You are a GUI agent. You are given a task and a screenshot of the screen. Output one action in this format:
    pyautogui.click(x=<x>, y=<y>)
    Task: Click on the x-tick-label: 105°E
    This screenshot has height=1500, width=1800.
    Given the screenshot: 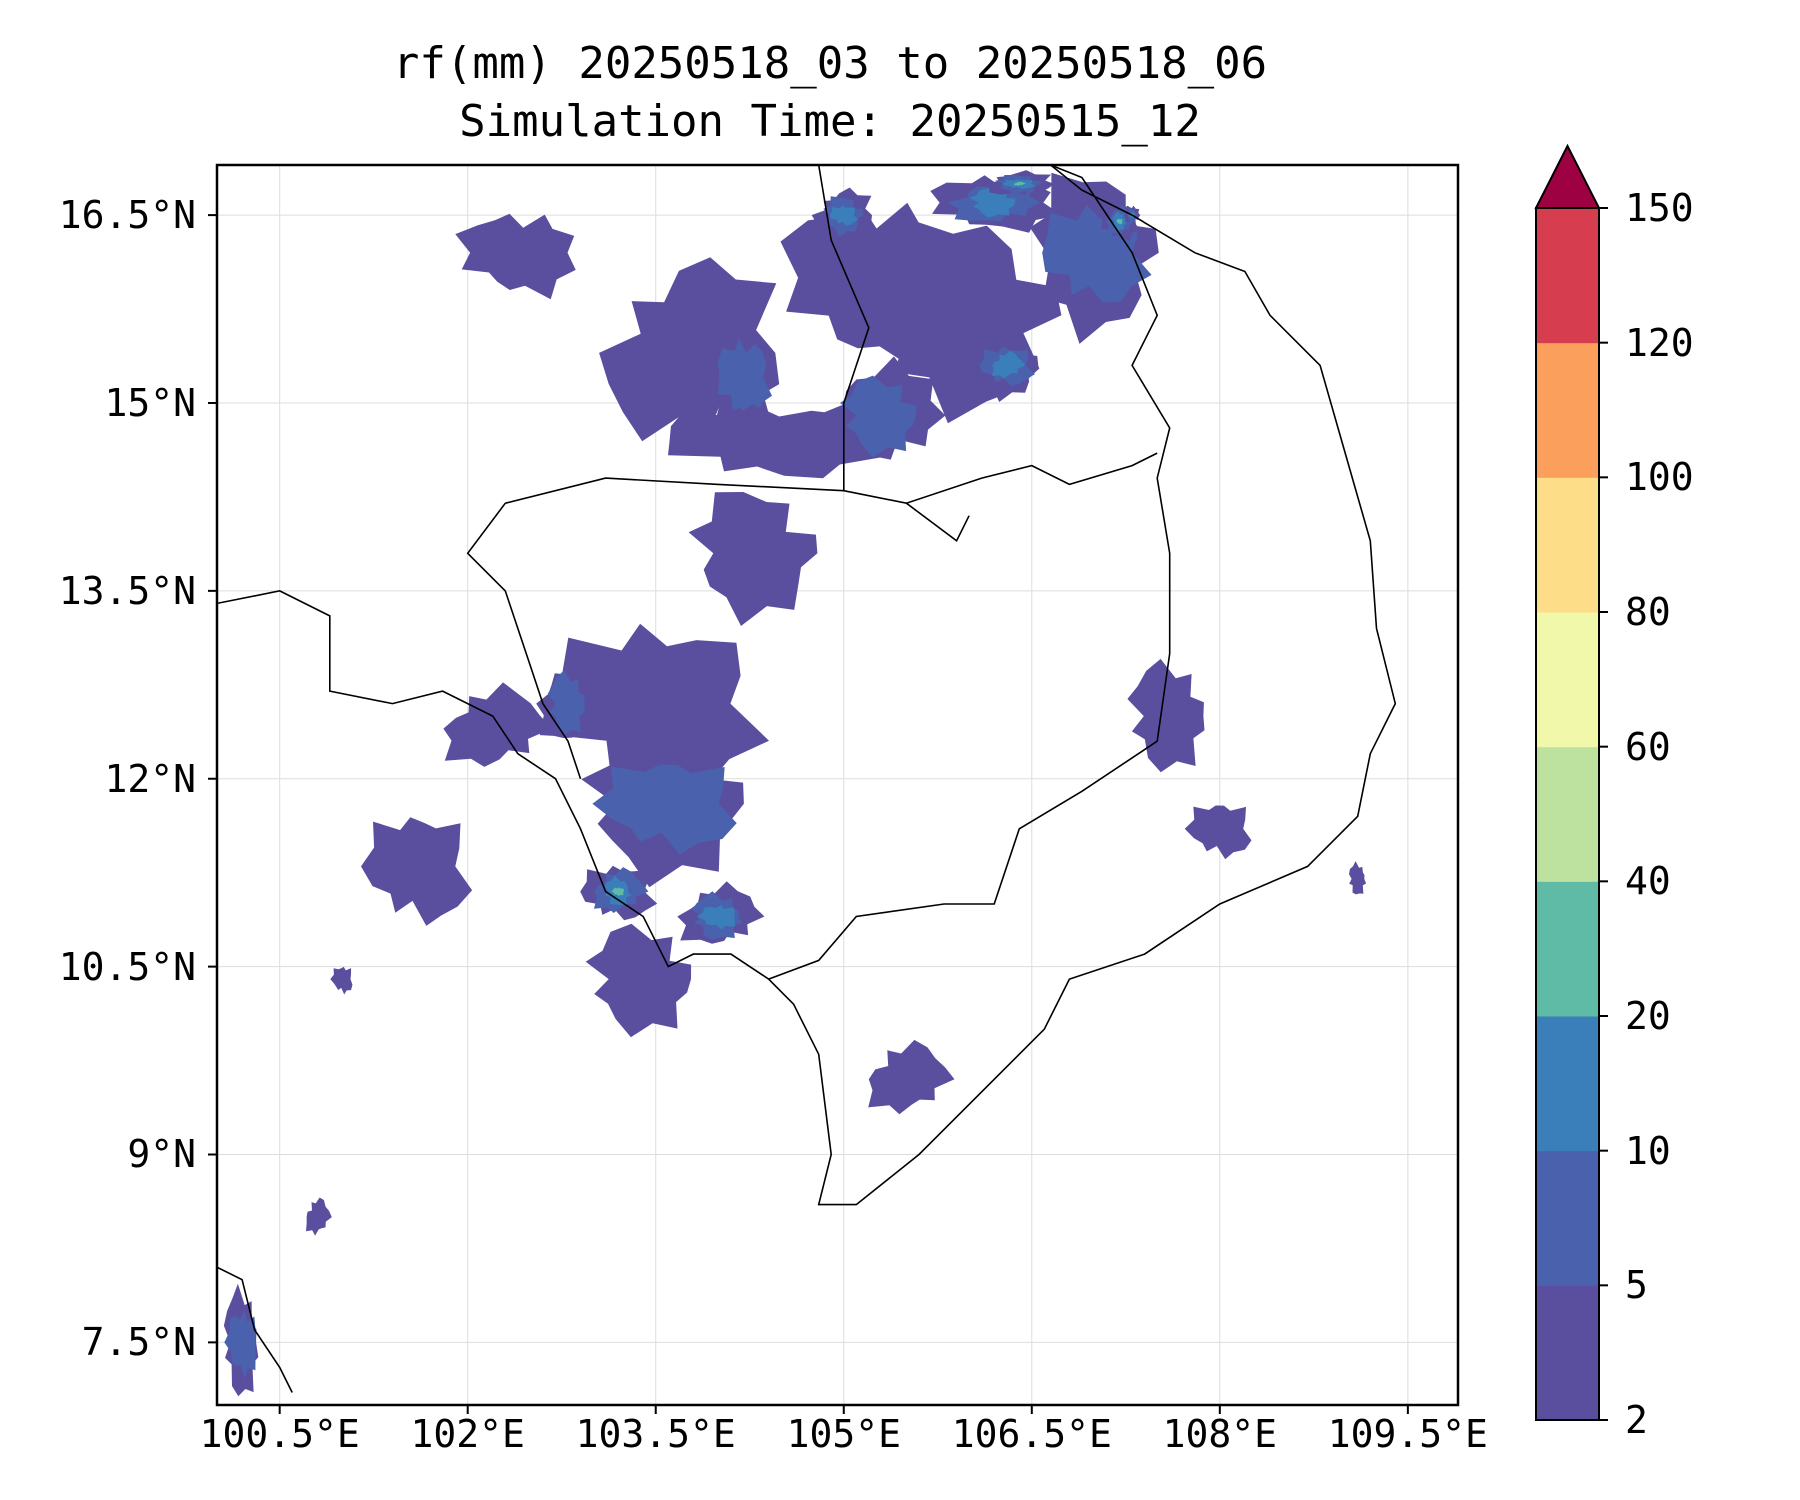 What is the action you would take?
    pyautogui.click(x=843, y=1434)
    